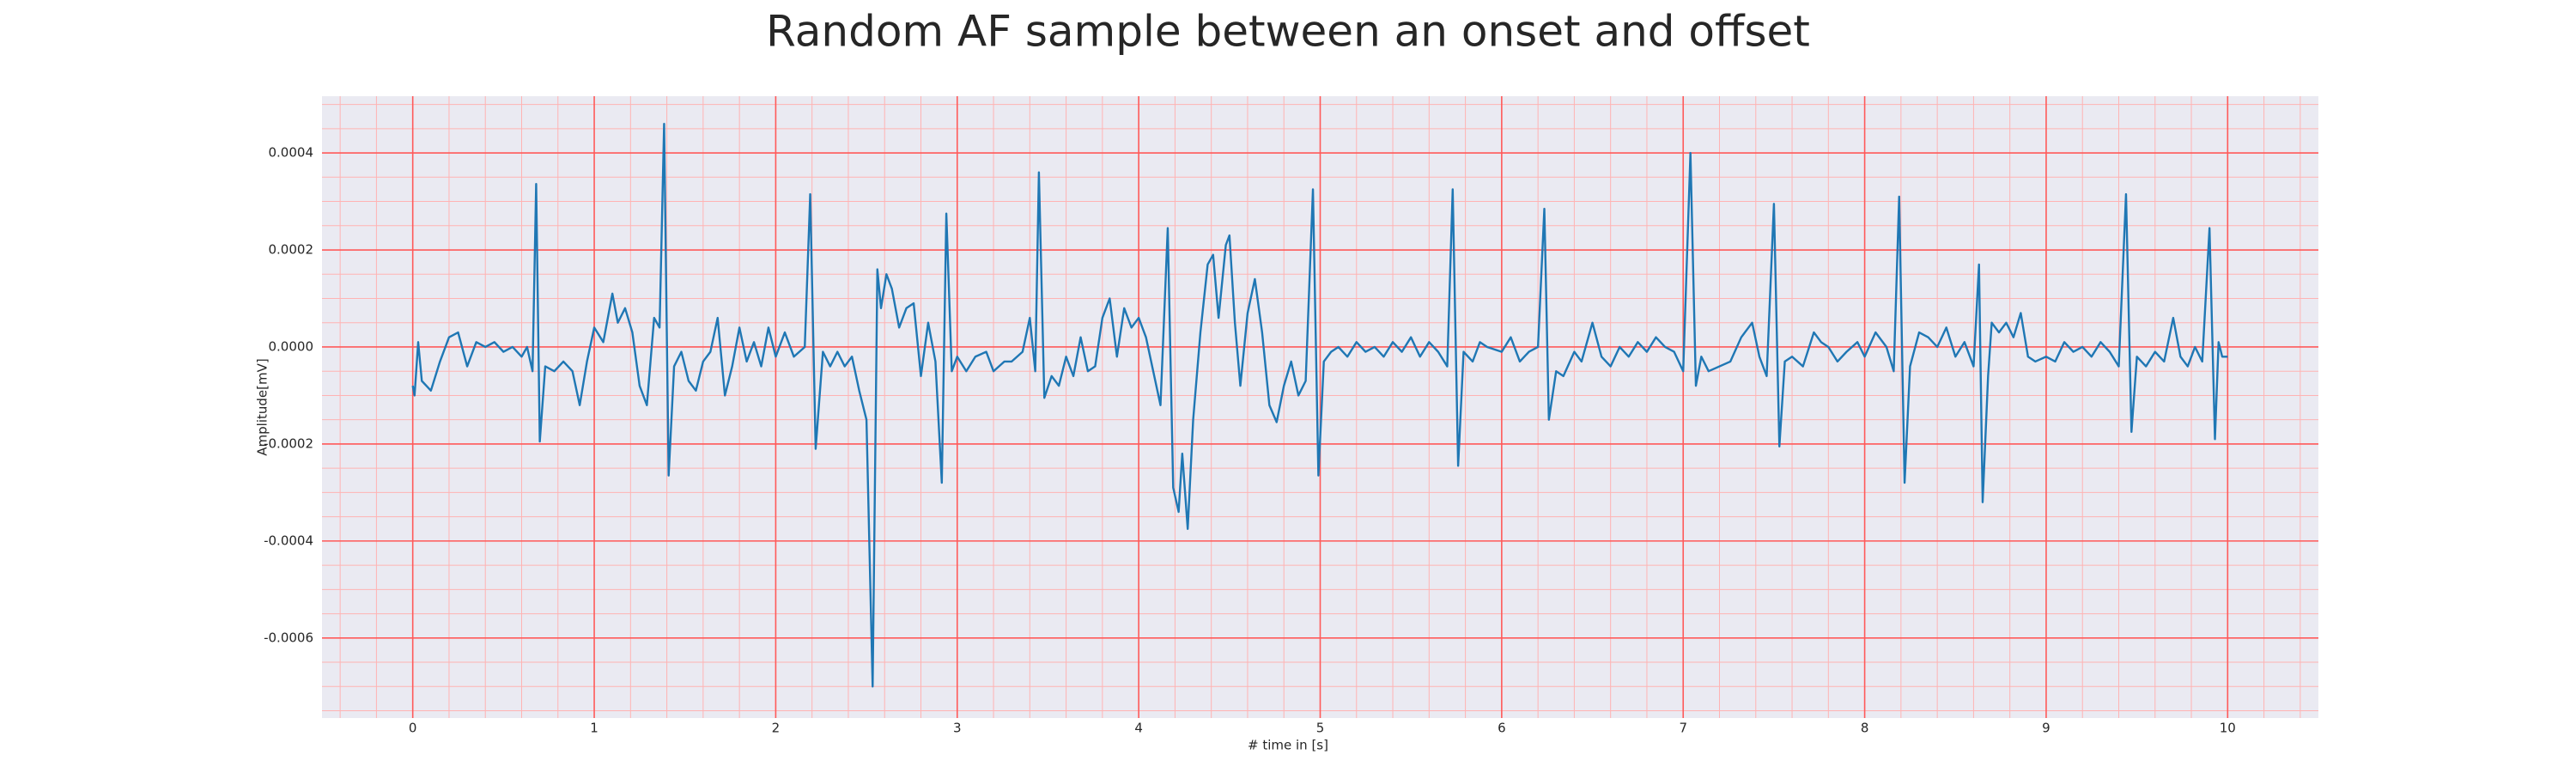 The width and height of the screenshot is (2576, 773). Describe the element at coordinates (289, 637) in the screenshot. I see `y-tick-label: -0.0006` at that location.